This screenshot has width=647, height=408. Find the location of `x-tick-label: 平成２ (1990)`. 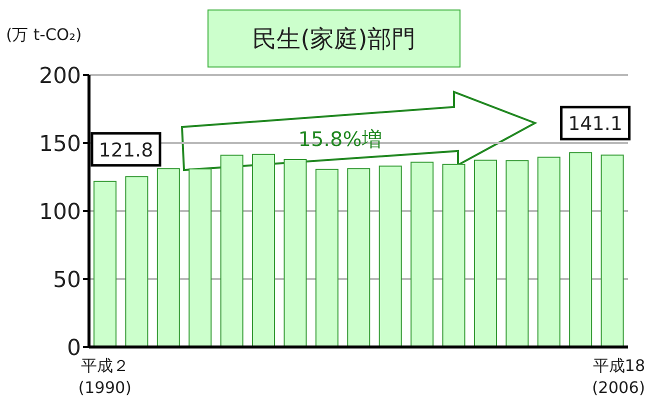

x-tick-label: 平成２ (1990) is located at coordinates (105, 376).